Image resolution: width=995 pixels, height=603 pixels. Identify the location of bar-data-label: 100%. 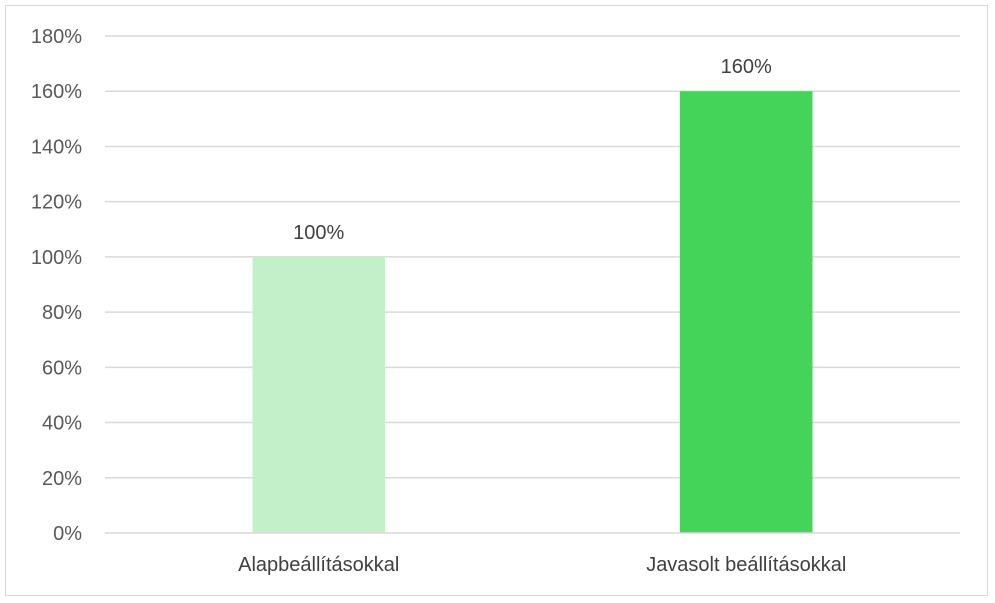
(318, 233).